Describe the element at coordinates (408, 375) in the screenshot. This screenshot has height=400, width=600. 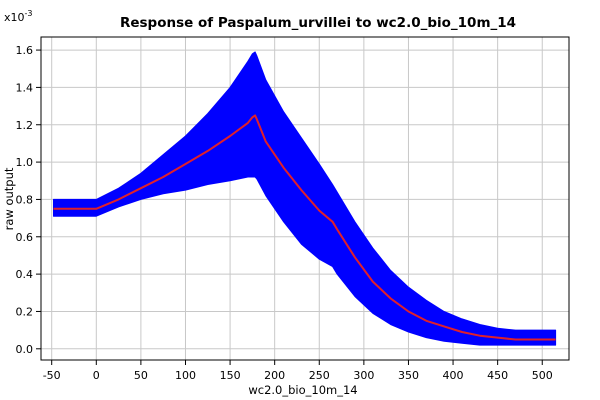
I see `x-tick-label: 350` at that location.